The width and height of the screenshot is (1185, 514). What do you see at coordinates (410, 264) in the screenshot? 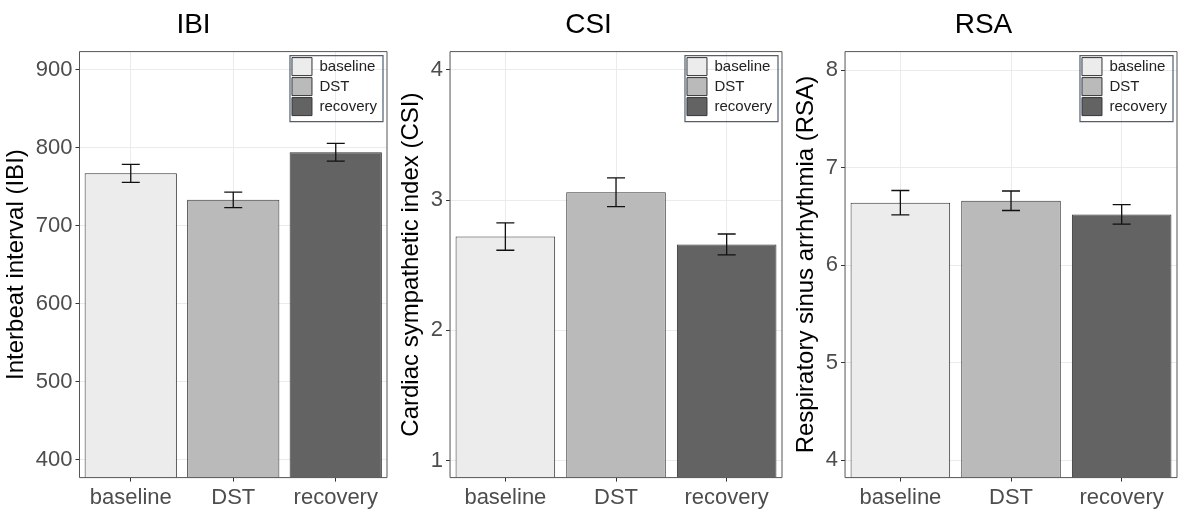
I see `y-axis-title: Cardiac sympathetic index (CSI)` at bounding box center [410, 264].